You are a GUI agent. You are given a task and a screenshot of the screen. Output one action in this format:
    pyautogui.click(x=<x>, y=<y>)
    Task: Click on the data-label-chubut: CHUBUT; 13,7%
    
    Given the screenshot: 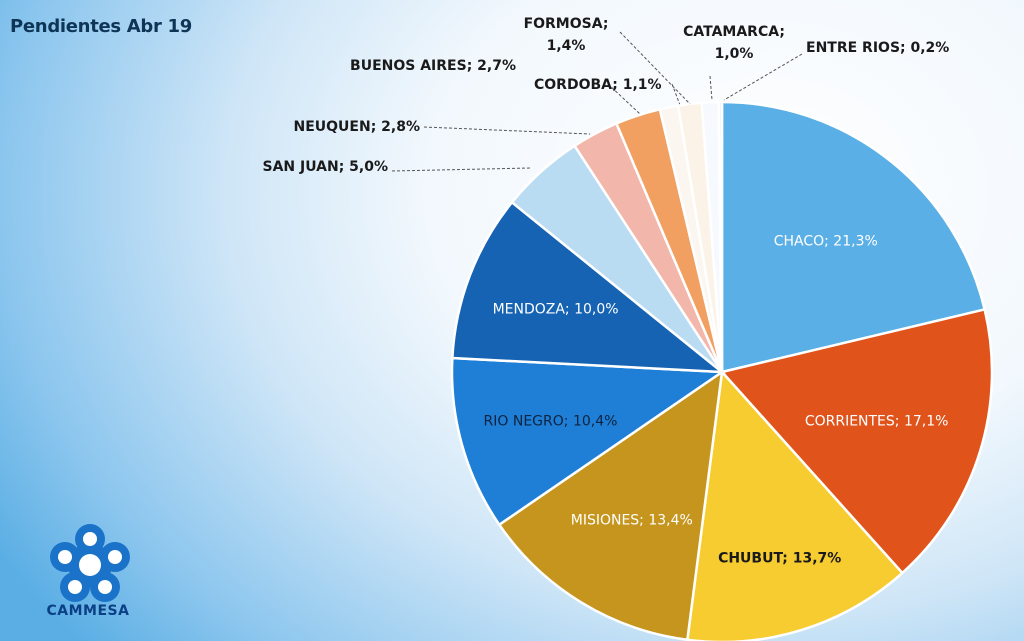 What is the action you would take?
    pyautogui.click(x=779, y=559)
    